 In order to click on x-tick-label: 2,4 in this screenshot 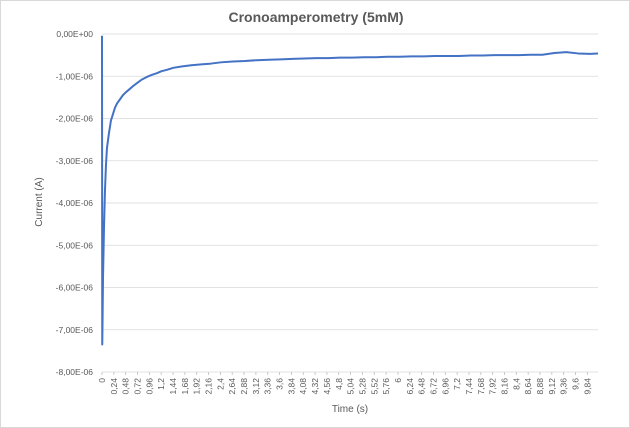, I will do `click(220, 384)`.